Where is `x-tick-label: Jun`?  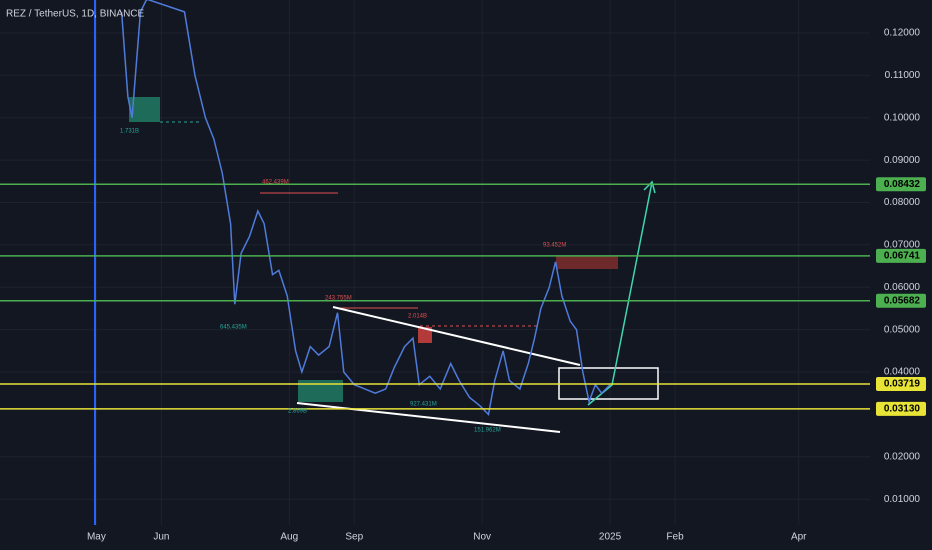
x-tick-label: Jun is located at coordinates (161, 537).